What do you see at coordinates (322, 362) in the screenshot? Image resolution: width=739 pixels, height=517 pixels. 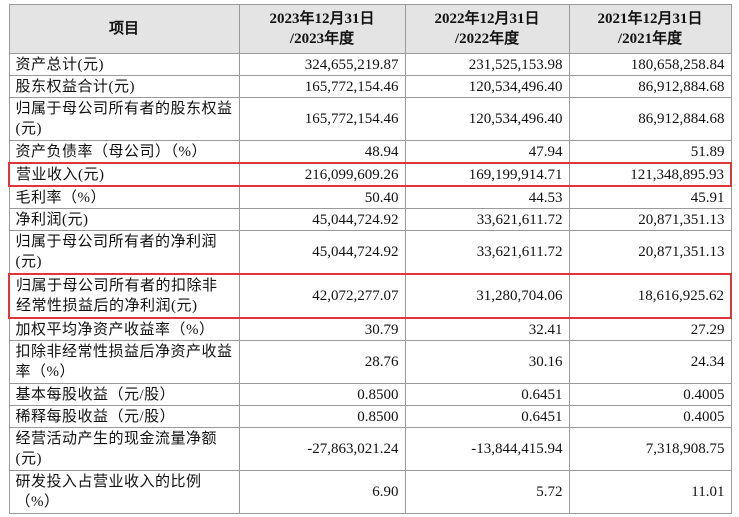 I see `value-cell: 28.76` at bounding box center [322, 362].